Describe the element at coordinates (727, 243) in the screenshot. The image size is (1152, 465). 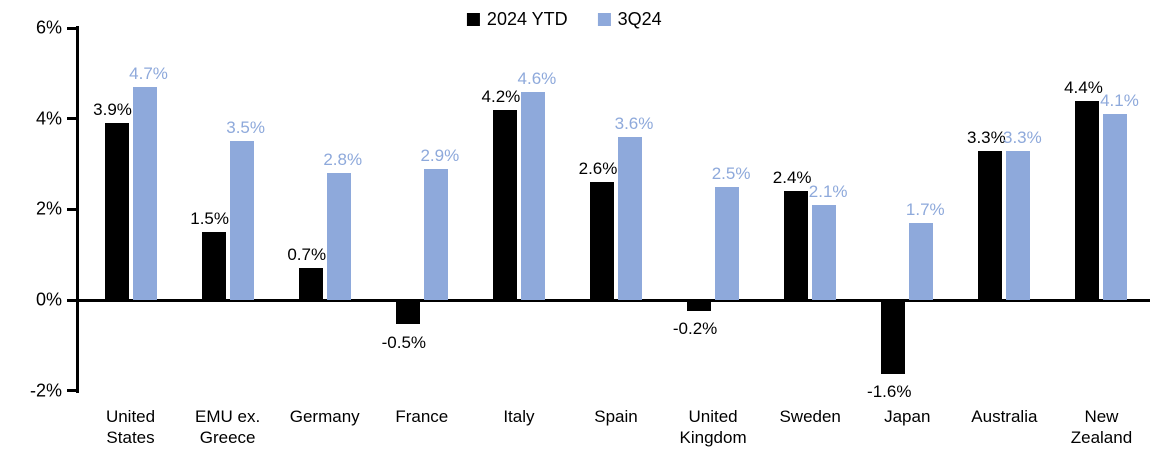
I see `bar-3q24-united-kingdom` at that location.